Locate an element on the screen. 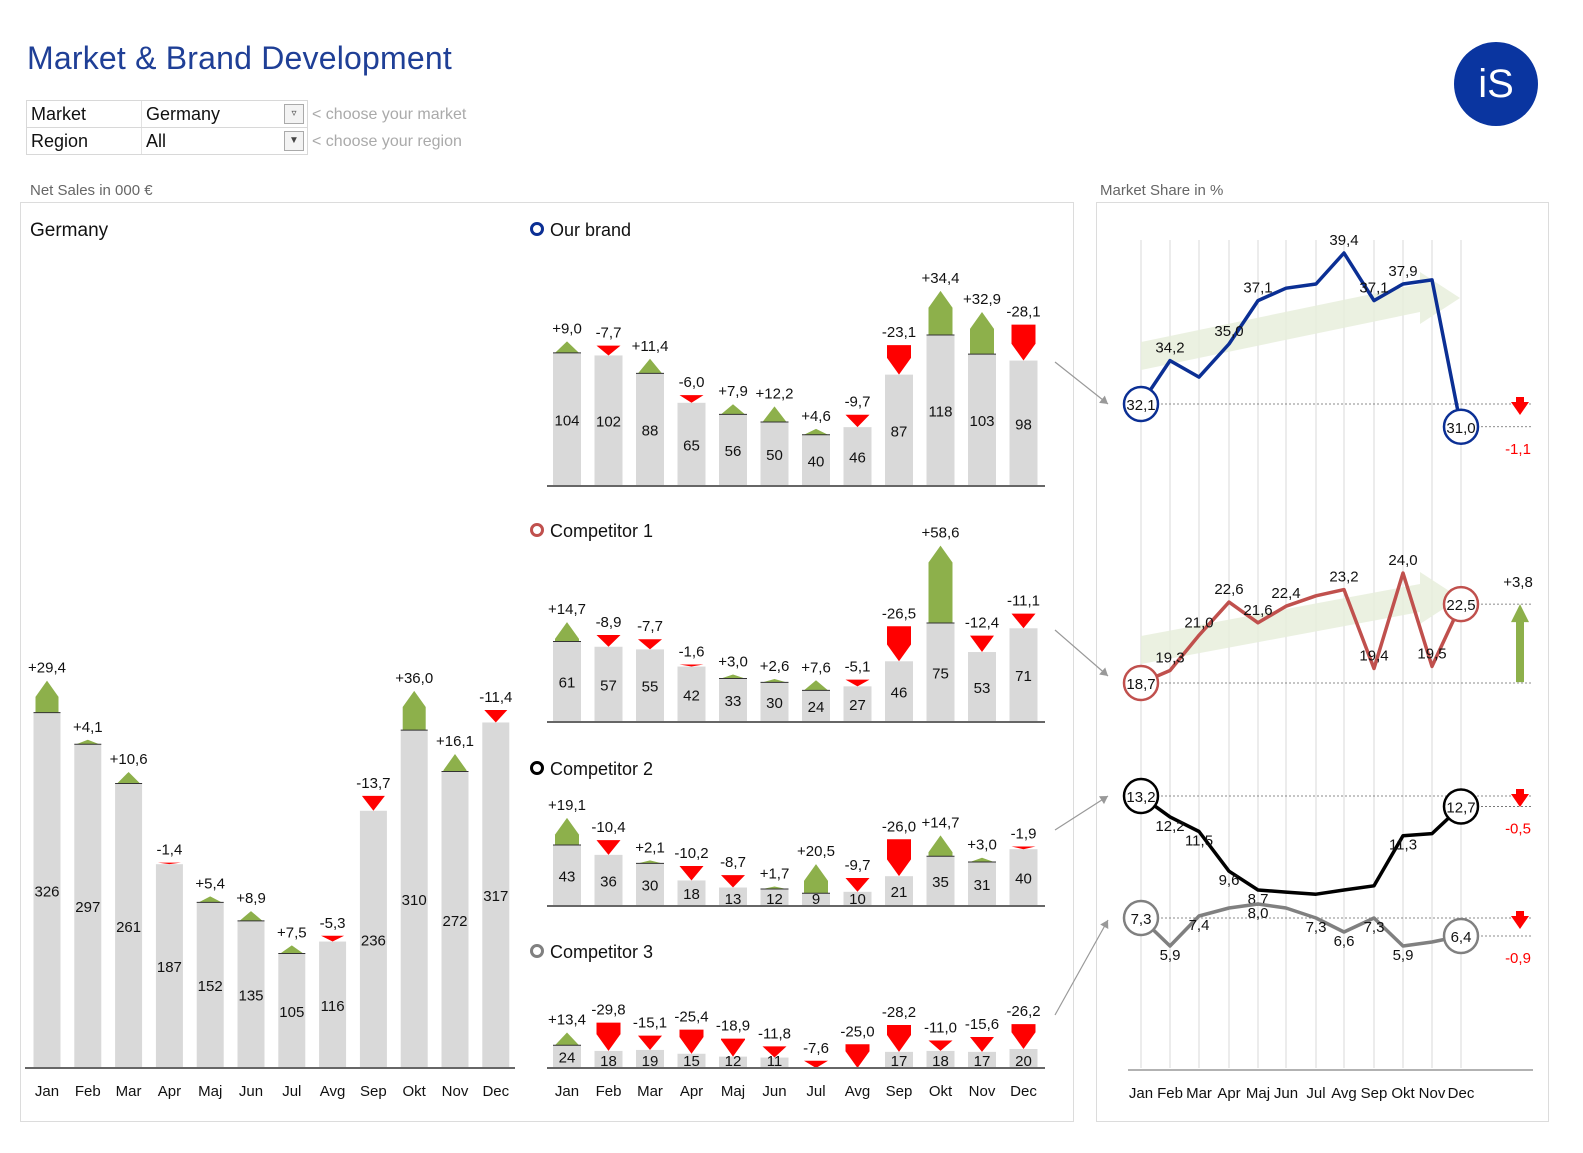  point-label: 34,2 is located at coordinates (1169, 348).